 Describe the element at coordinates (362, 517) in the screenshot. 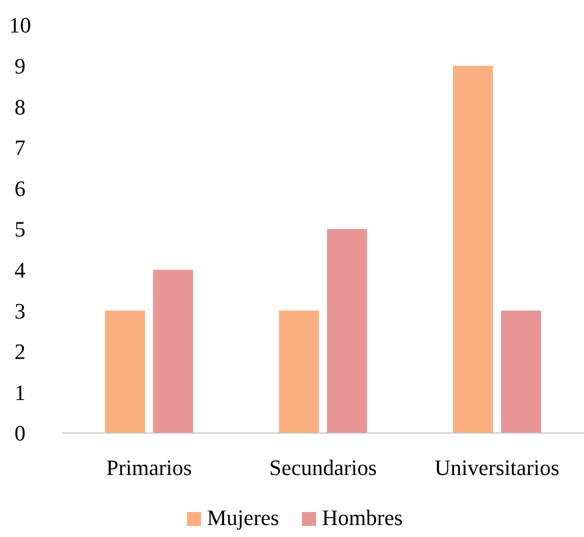

I see `legend-label: Hombres` at that location.